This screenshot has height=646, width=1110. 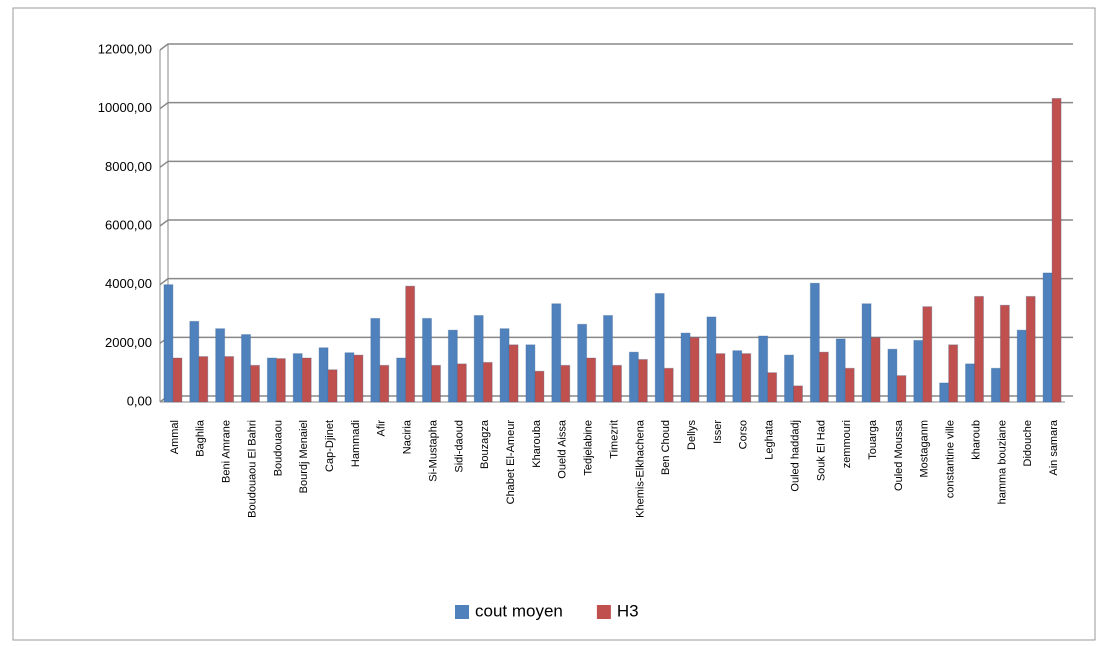 What do you see at coordinates (330, 446) in the screenshot?
I see `x-tick-label: Cap-Djinet` at bounding box center [330, 446].